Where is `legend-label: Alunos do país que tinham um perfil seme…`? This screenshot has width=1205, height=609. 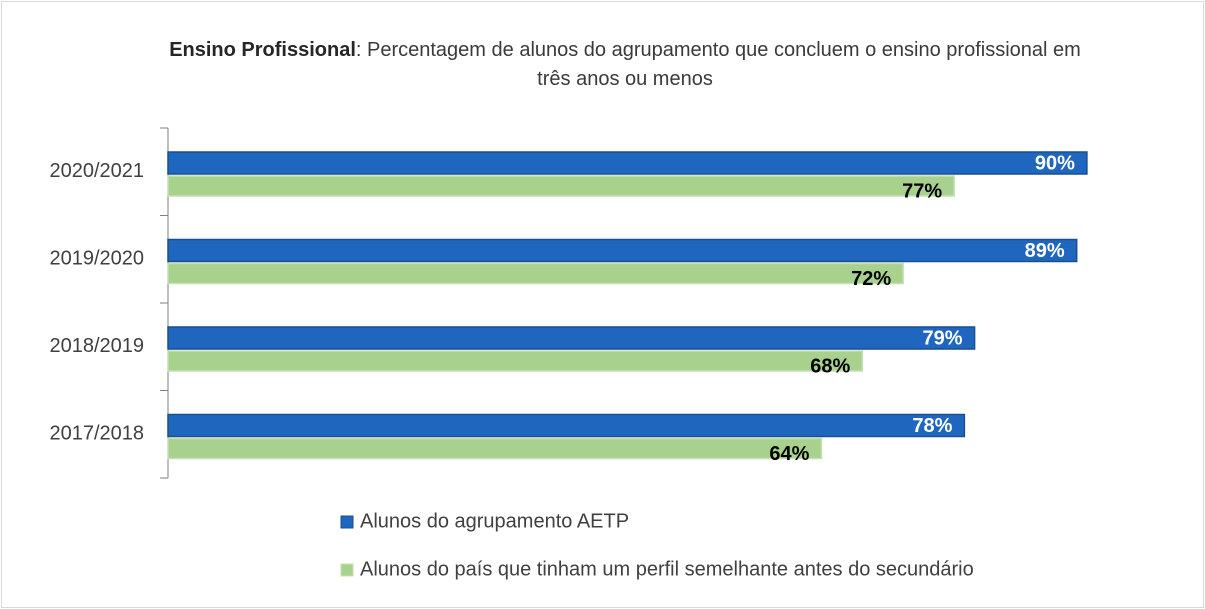 legend-label: Alunos do país que tinham um perfil seme… is located at coordinates (667, 569).